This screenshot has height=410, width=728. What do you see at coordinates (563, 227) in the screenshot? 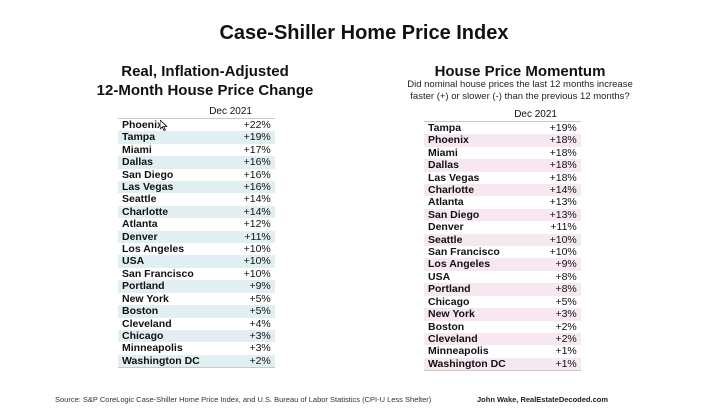
I see `right-table-value-cell: +11%` at bounding box center [563, 227].